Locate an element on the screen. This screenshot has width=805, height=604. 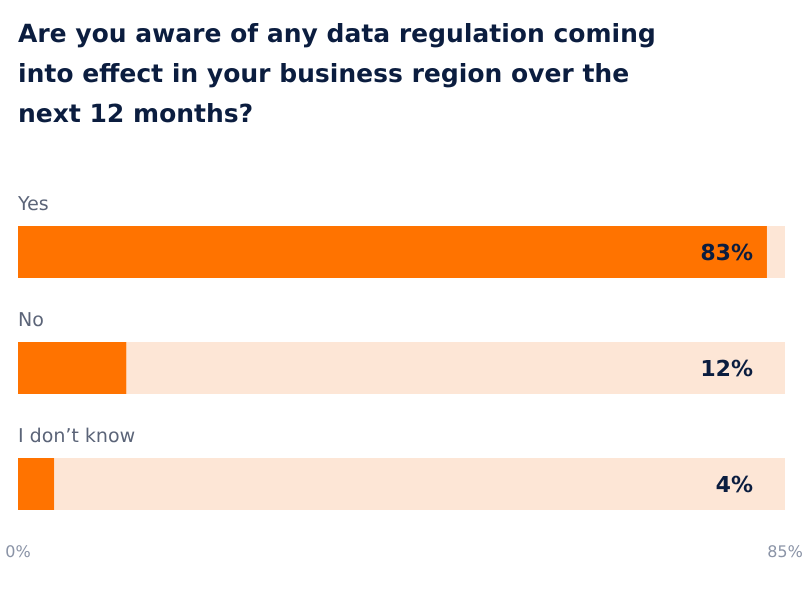
y-tick-label: Yes is located at coordinates (33, 204).